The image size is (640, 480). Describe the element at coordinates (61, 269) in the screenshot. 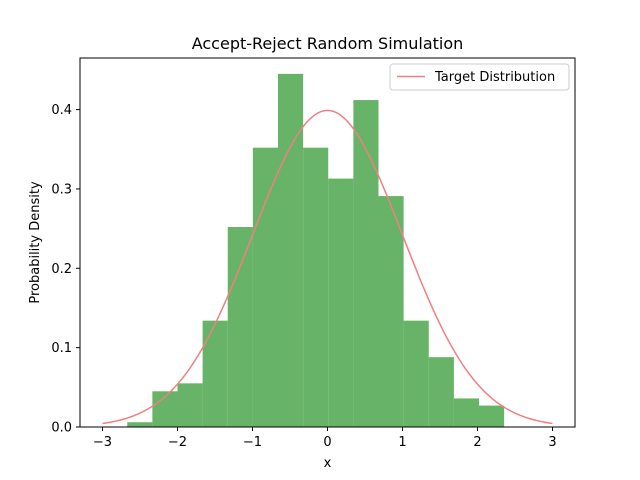

I see `y-tick-label: 0.2` at that location.